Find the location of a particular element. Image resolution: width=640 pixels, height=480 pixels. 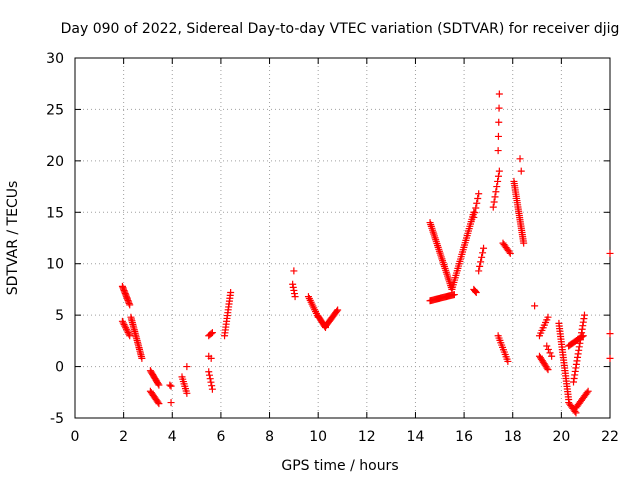

y-tick-label: 15 is located at coordinates (55, 213).